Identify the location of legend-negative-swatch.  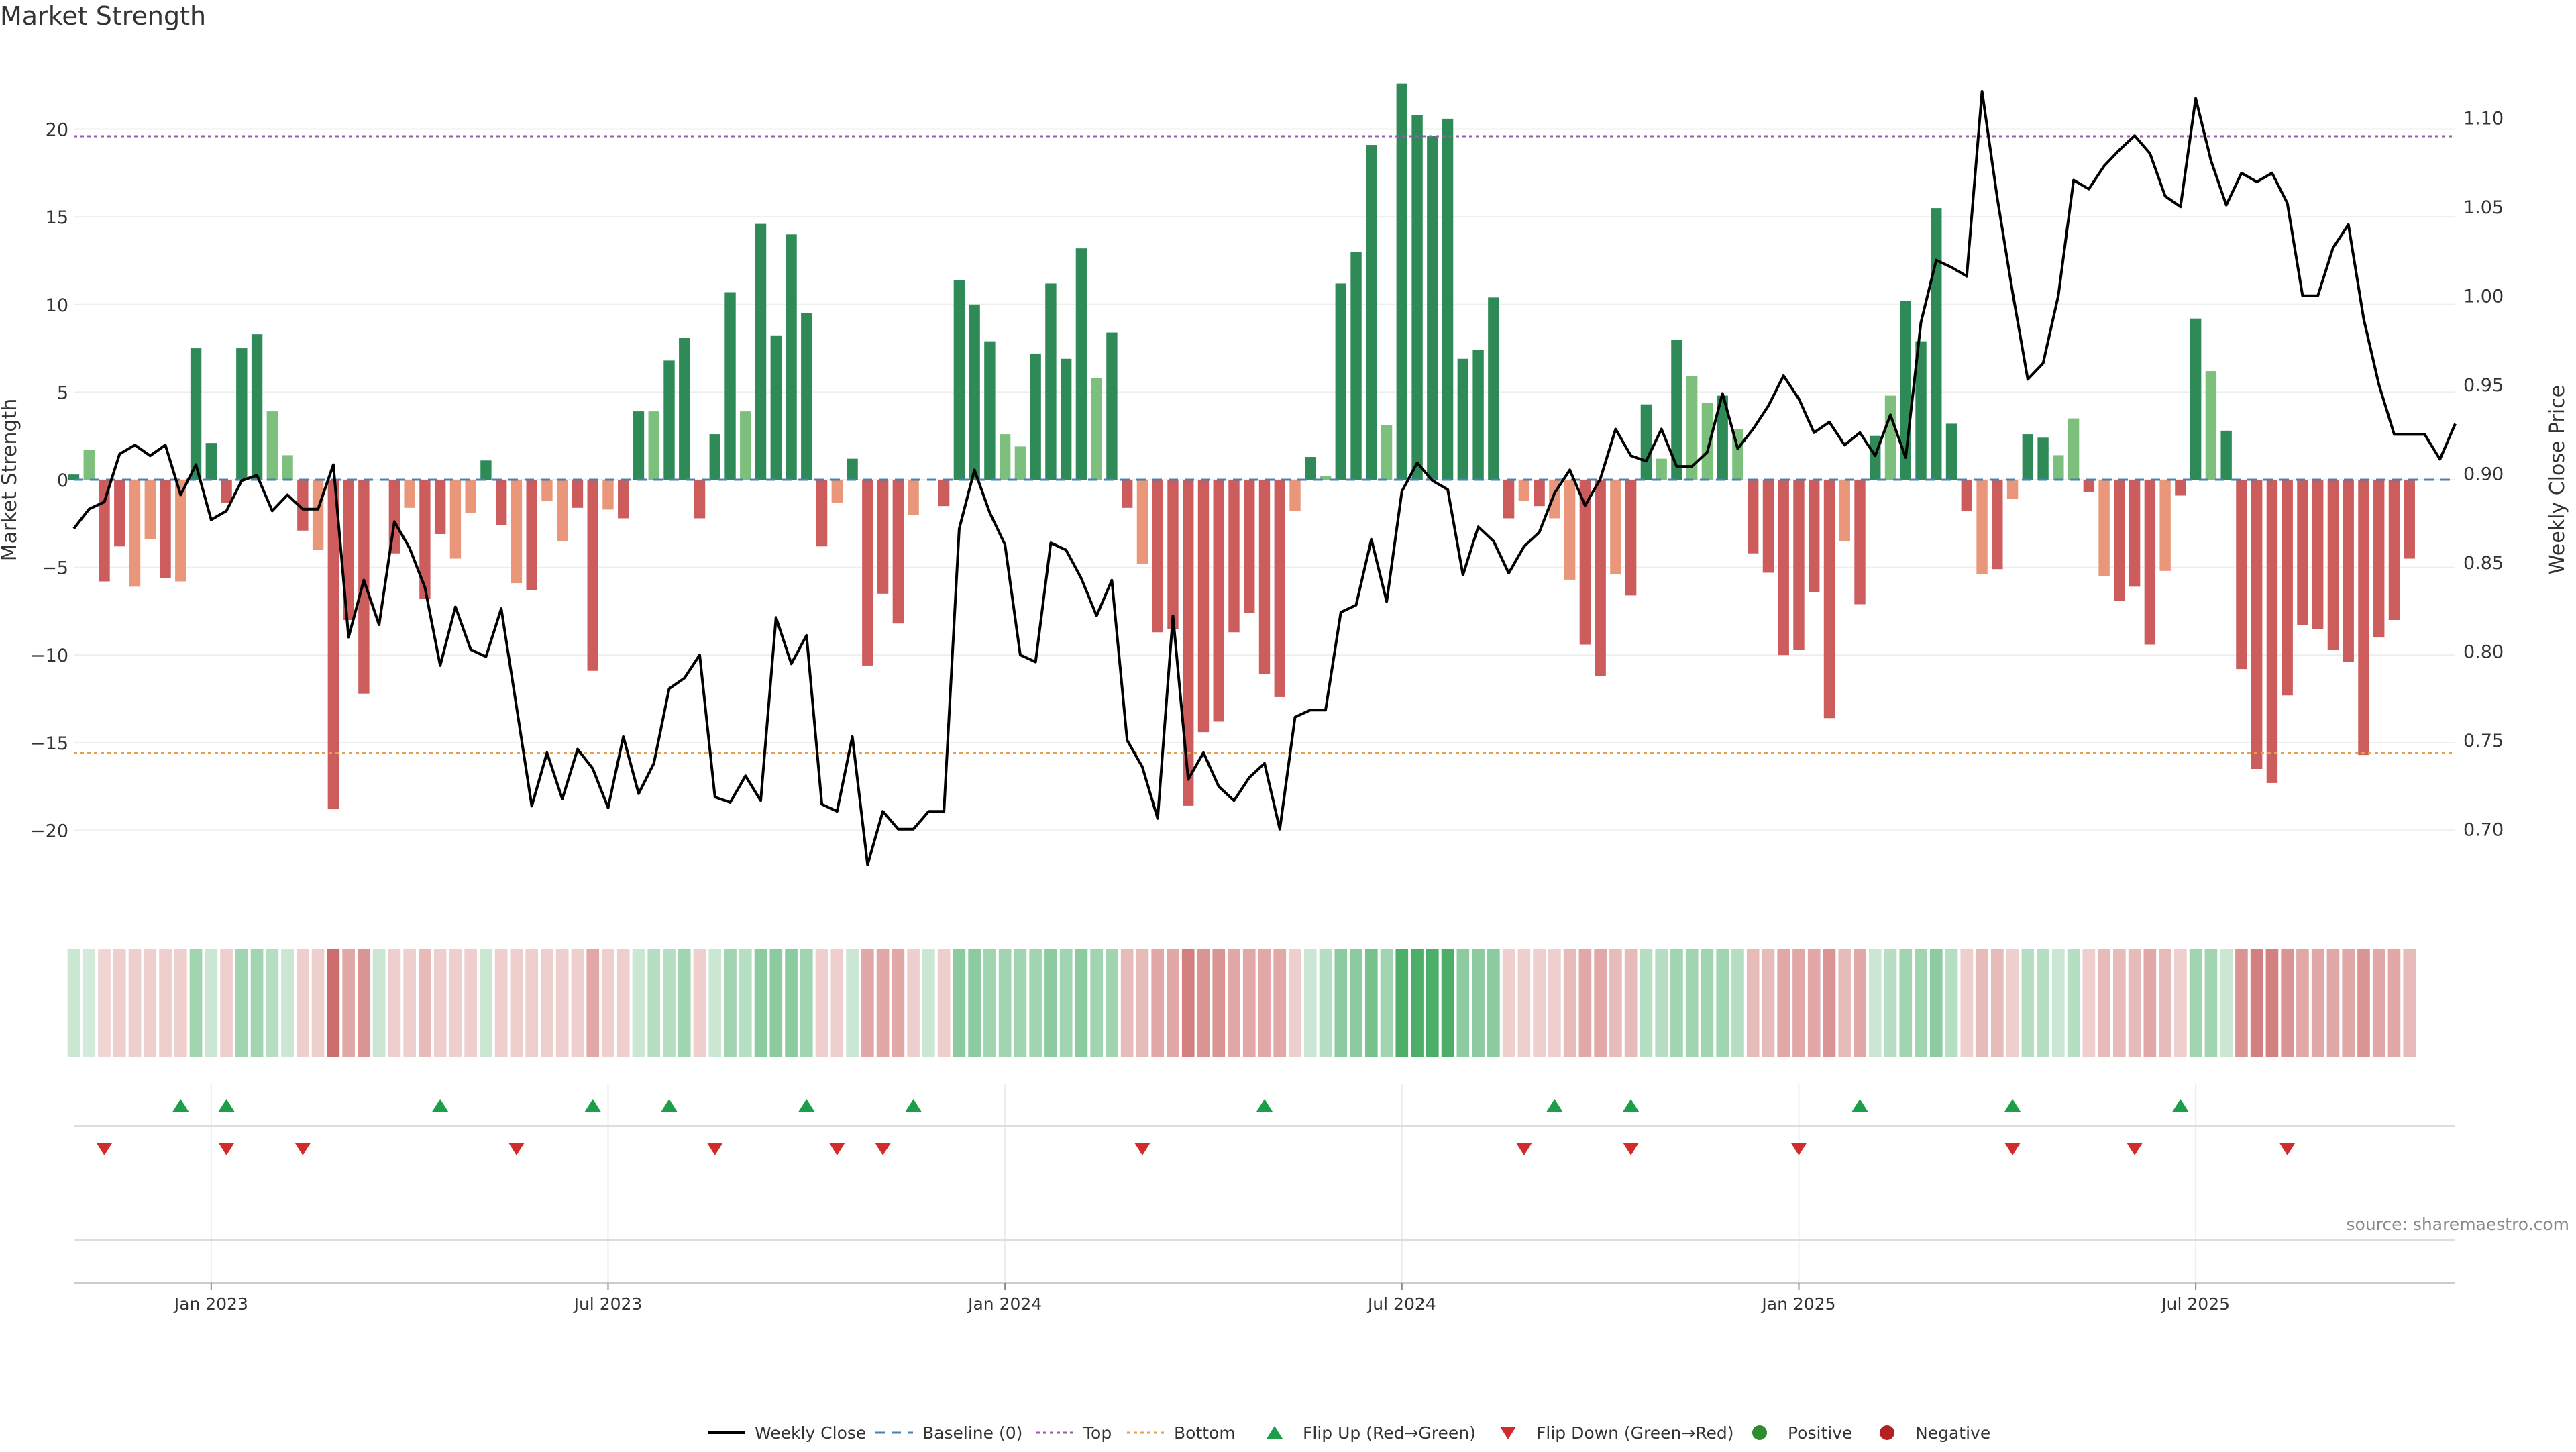
(1887, 1433).